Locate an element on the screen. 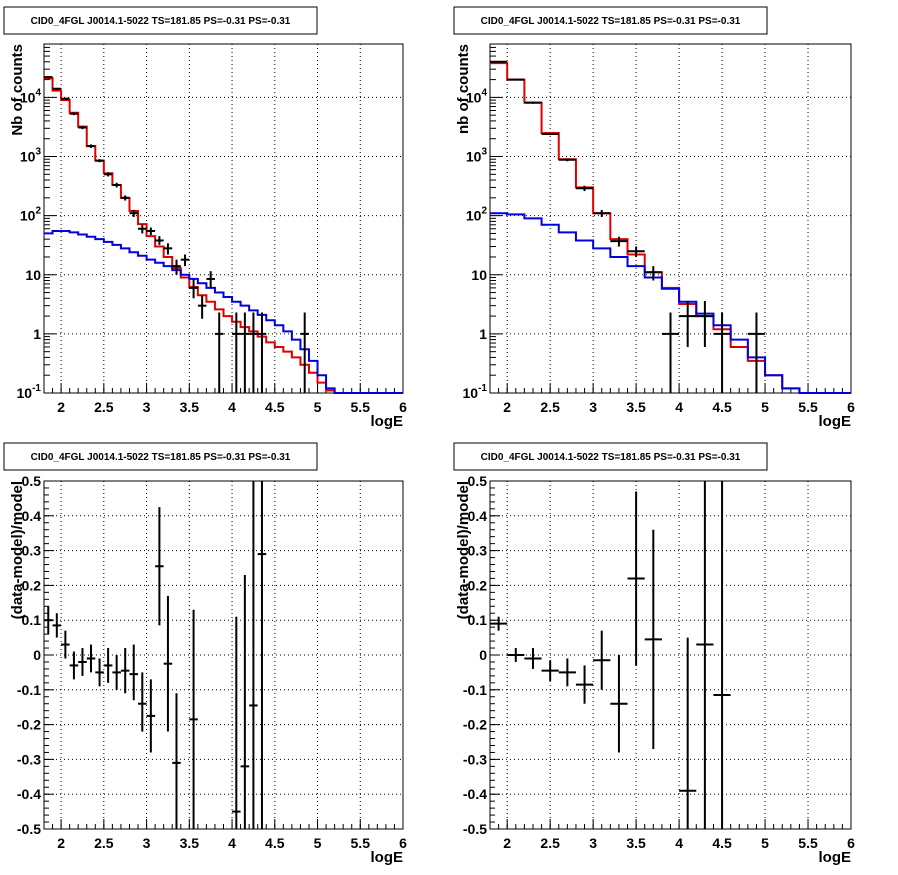 This screenshot has width=898, height=875. y-tick-label: 1 is located at coordinates (37, 334).